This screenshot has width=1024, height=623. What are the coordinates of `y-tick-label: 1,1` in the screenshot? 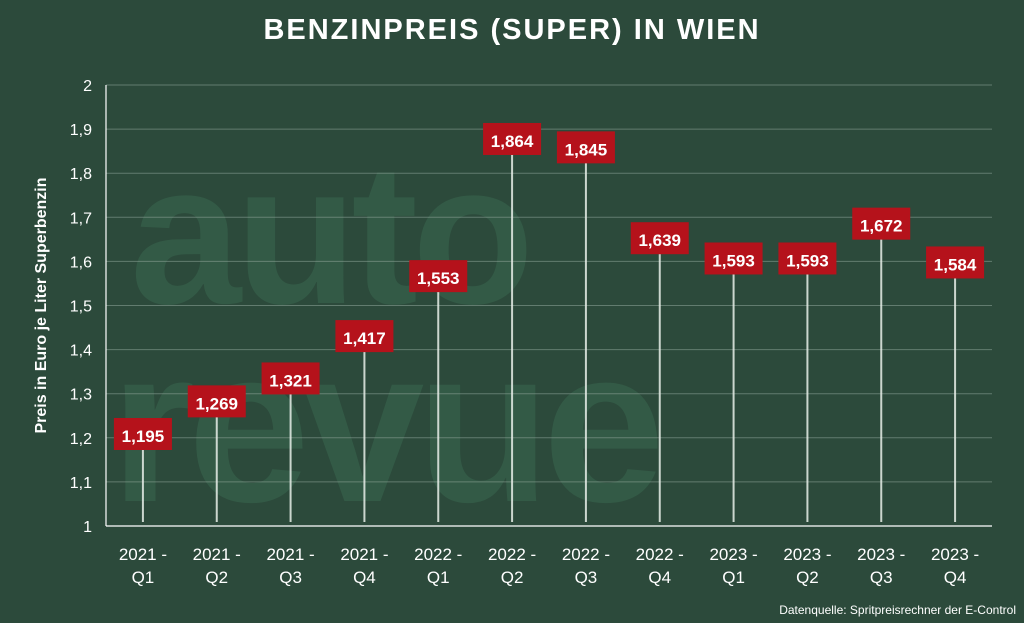 It's located at (81, 483).